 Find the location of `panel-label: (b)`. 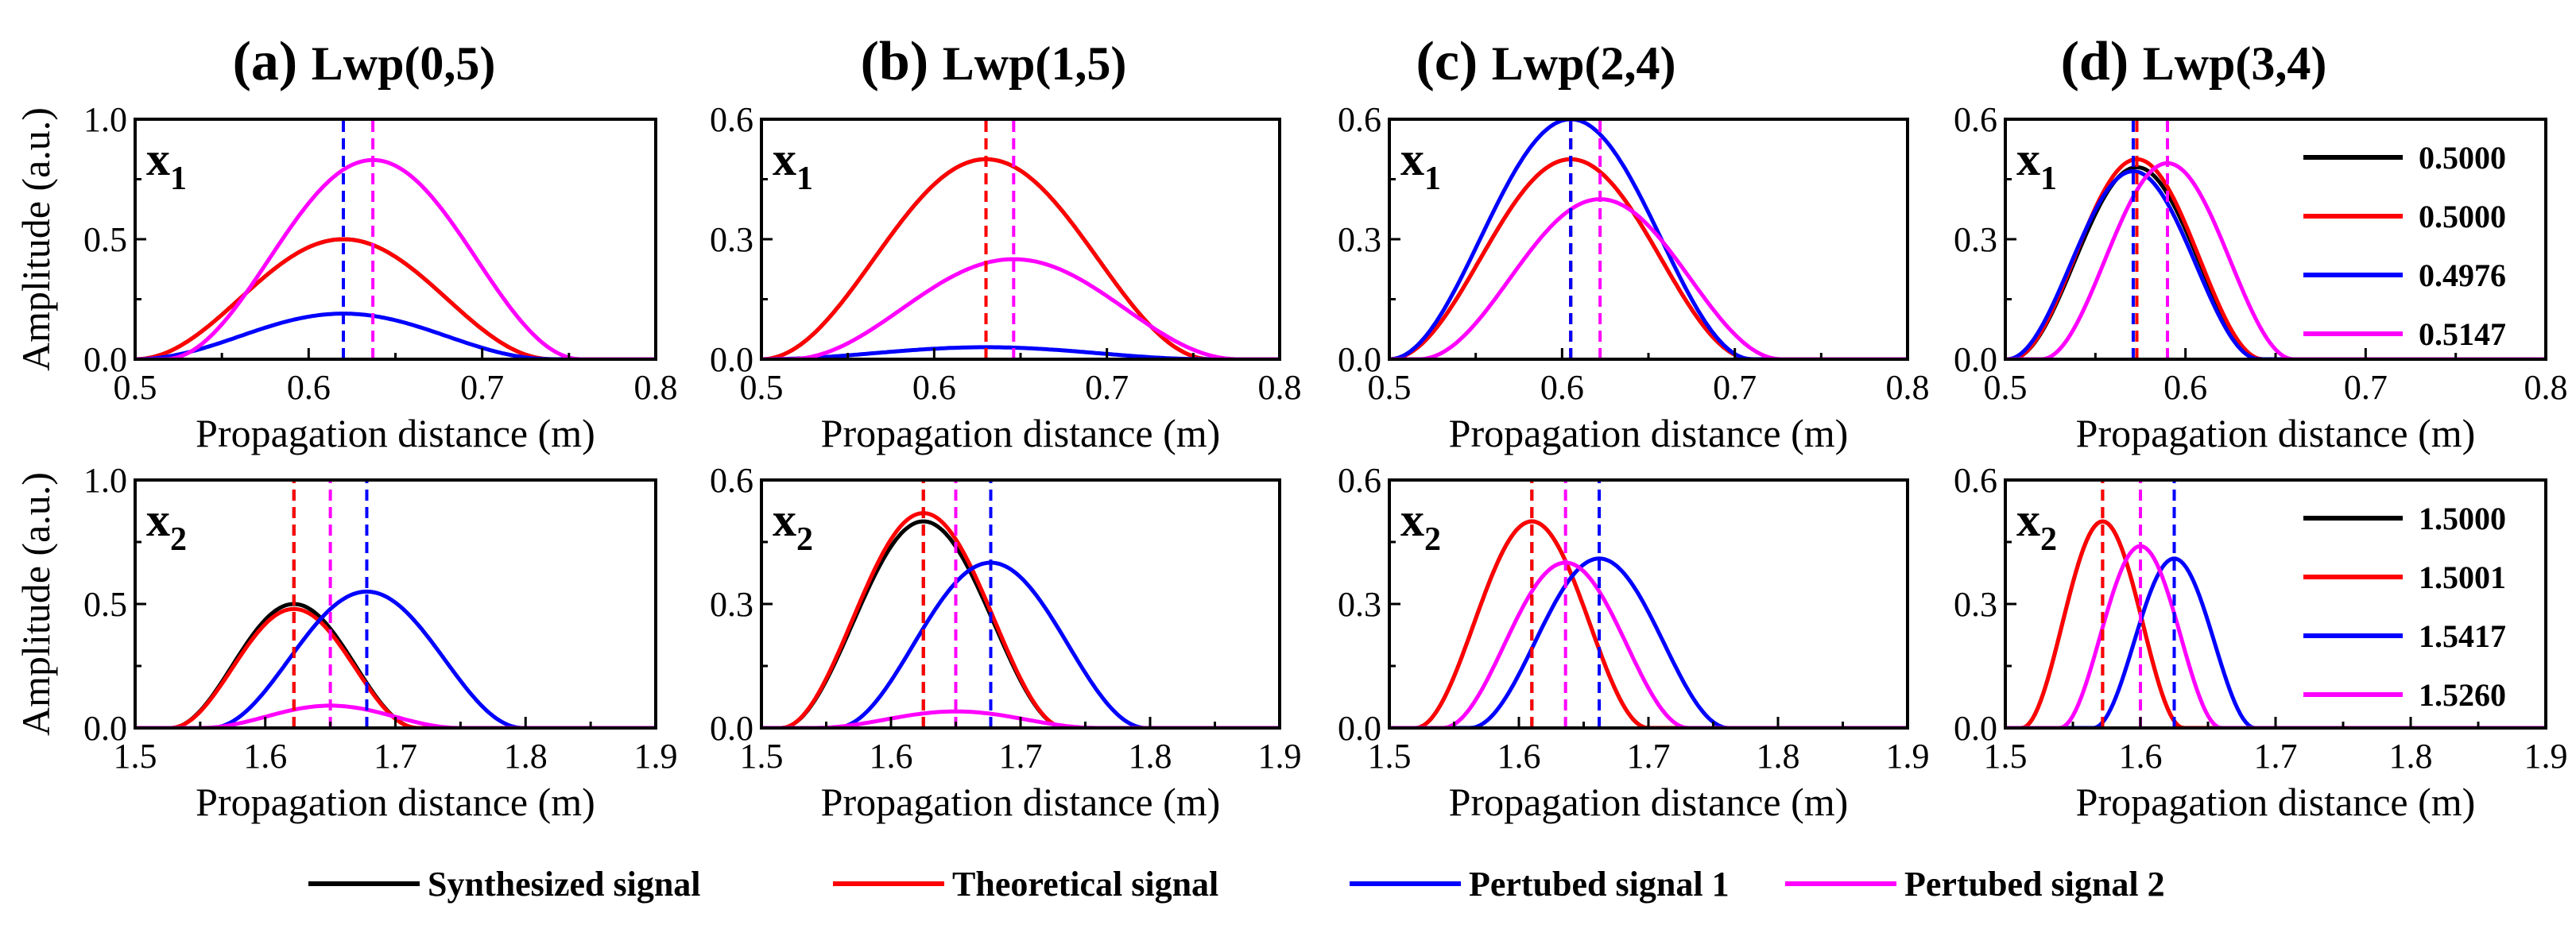

panel-label: (b) is located at coordinates (902, 61).